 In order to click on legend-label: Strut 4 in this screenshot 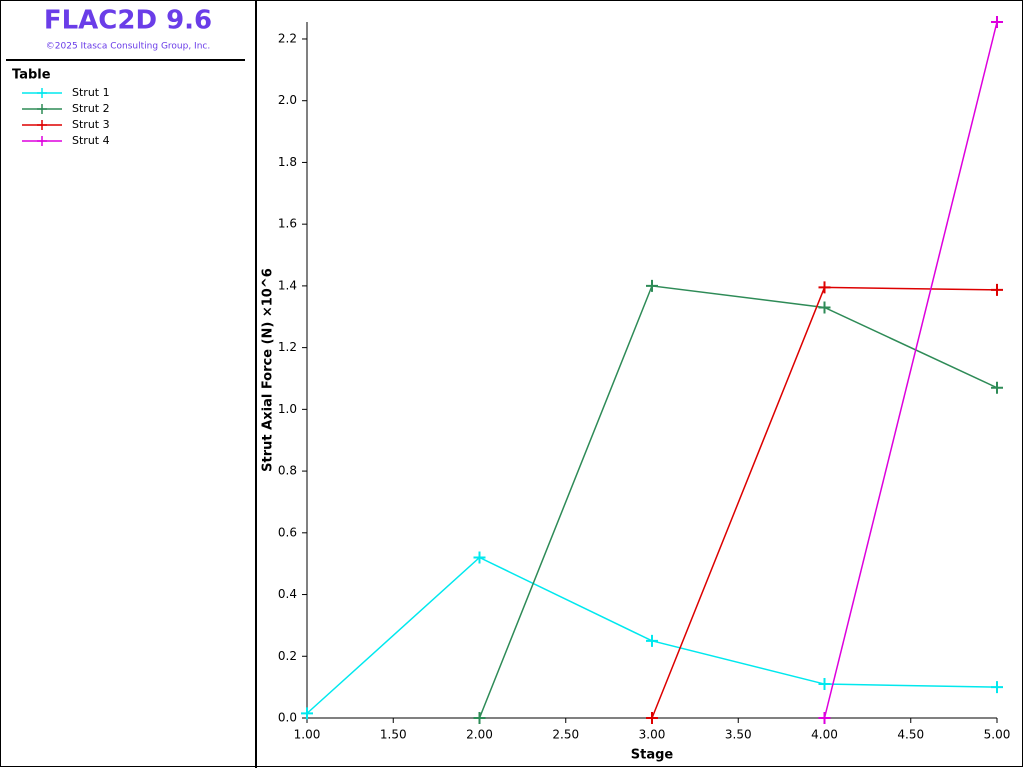, I will do `click(91, 140)`.